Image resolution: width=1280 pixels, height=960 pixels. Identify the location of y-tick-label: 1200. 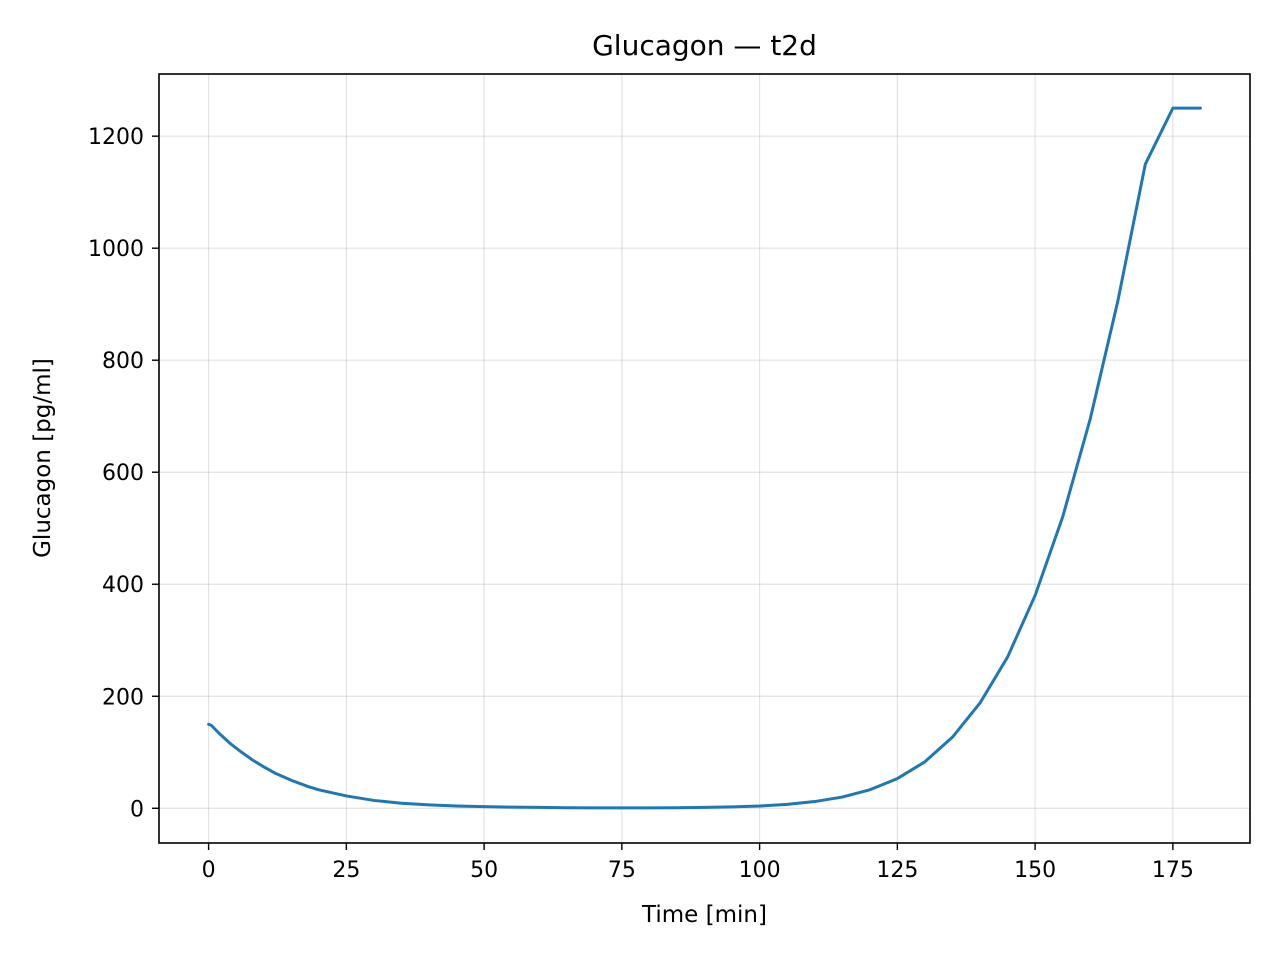
(116, 137).